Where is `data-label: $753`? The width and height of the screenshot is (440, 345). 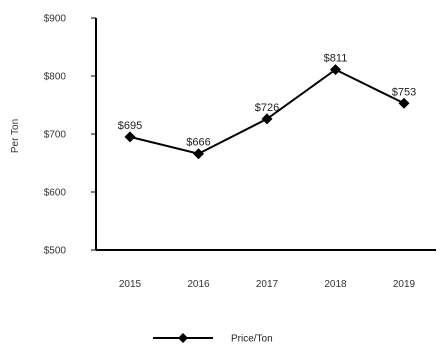 data-label: $753 is located at coordinates (404, 92).